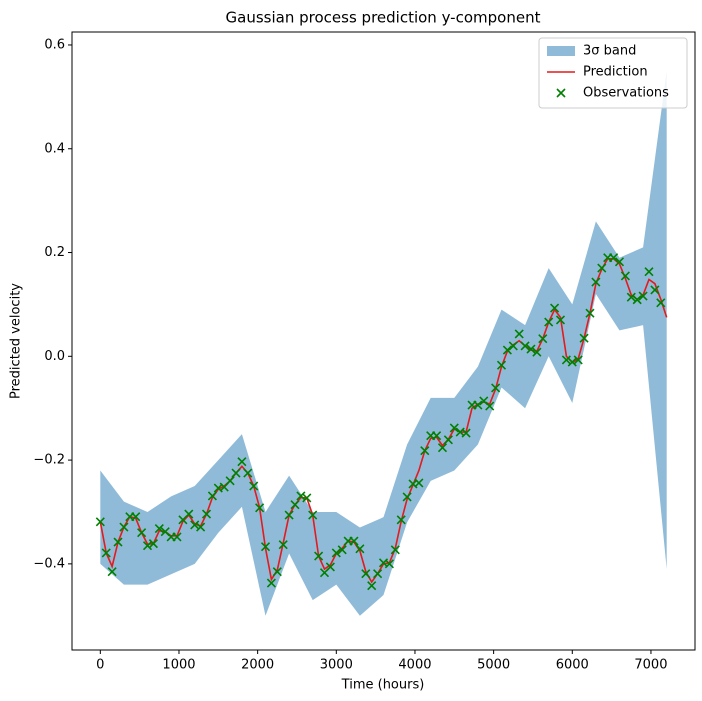 This screenshot has width=702, height=701. Describe the element at coordinates (572, 665) in the screenshot. I see `x-tick-label: 6000` at that location.